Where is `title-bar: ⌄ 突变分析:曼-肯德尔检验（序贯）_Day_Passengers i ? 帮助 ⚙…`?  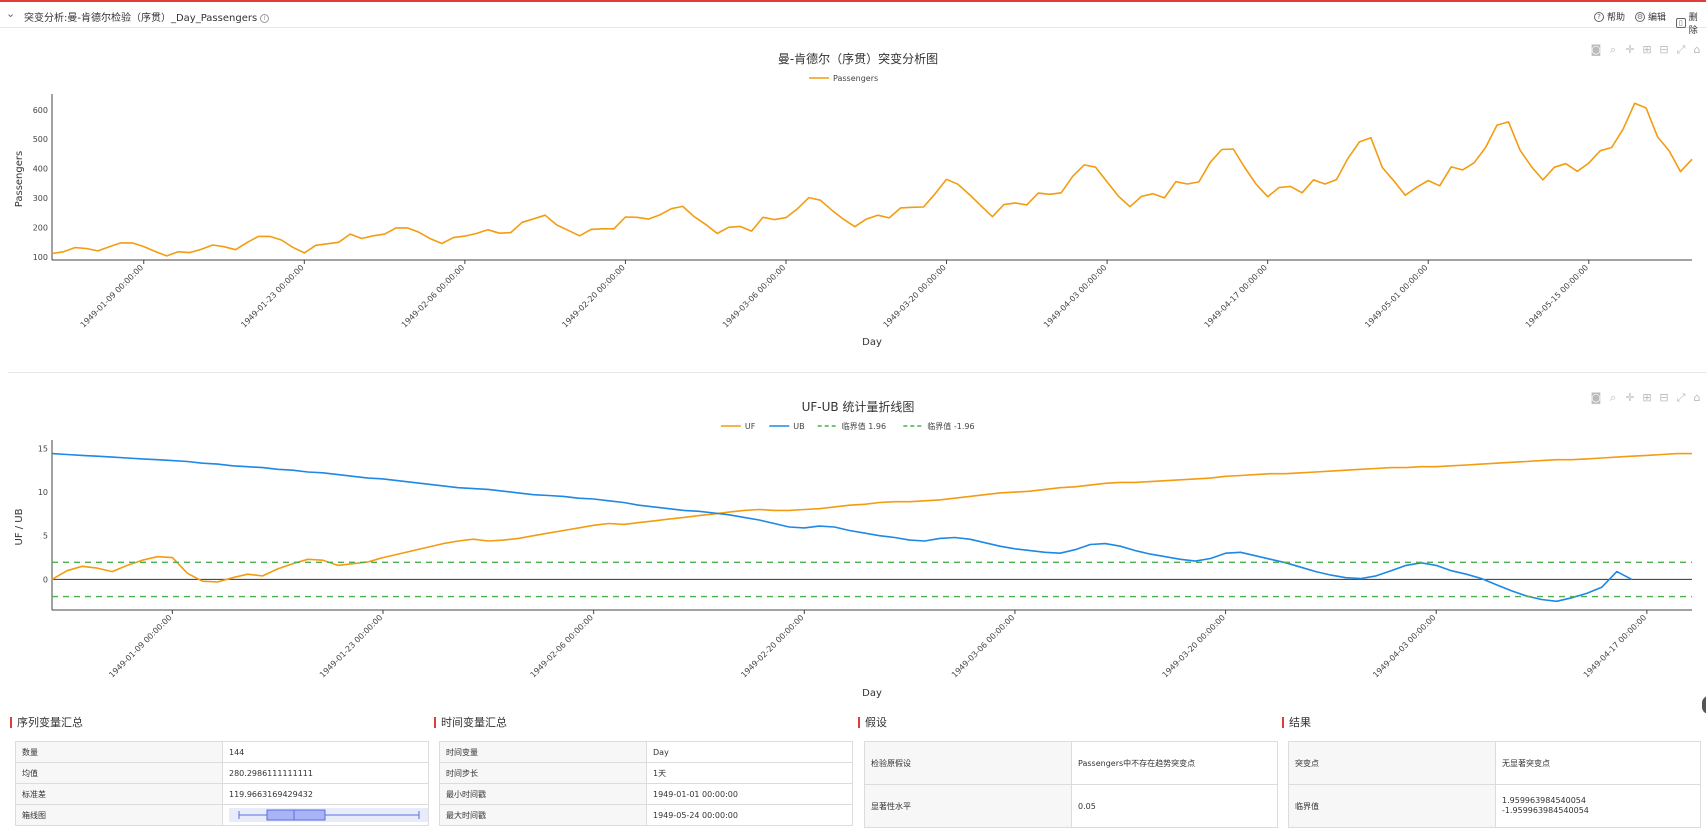
title-bar: ⌄ 突变分析:曼-肯德尔检验（序贯）_Day_Passengers i ? 帮助 ⚙… is located at coordinates (853, 19).